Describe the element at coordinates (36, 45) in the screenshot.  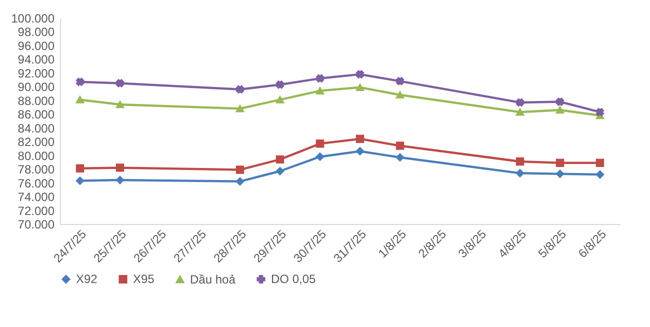
I see `y-tick-label: 96.000` at that location.